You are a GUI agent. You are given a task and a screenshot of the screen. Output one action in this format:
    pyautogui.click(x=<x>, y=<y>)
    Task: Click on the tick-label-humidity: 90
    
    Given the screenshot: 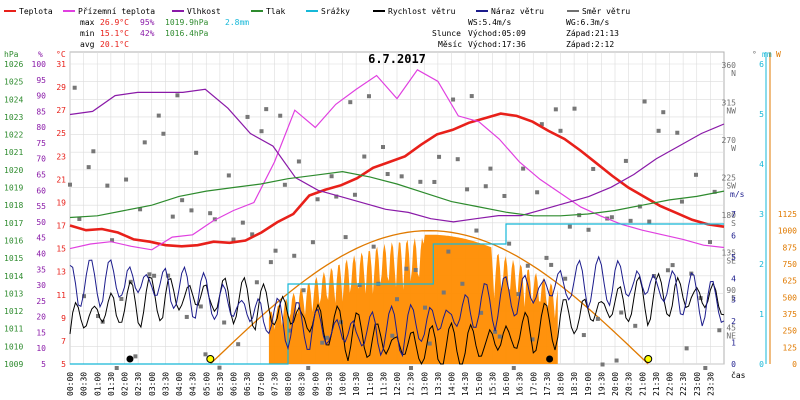 What is the action you would take?
    pyautogui.click(x=41, y=96)
    